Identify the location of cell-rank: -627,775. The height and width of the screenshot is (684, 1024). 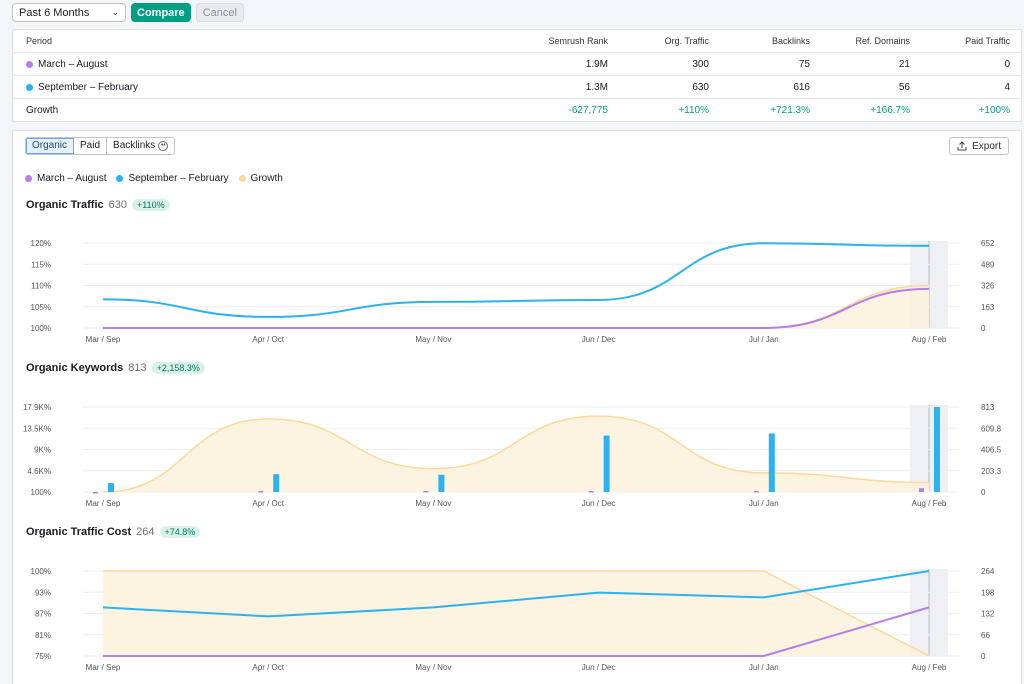
(588, 110).